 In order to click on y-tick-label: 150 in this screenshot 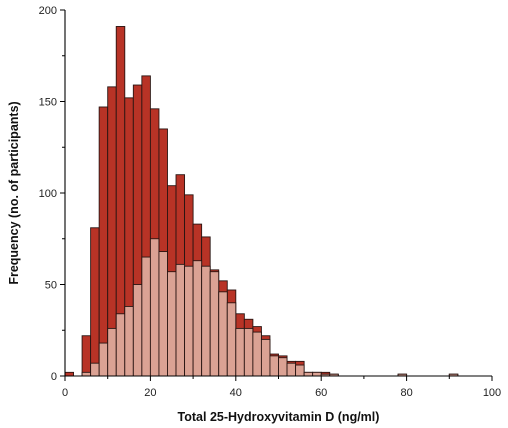, I will do `click(48, 103)`.